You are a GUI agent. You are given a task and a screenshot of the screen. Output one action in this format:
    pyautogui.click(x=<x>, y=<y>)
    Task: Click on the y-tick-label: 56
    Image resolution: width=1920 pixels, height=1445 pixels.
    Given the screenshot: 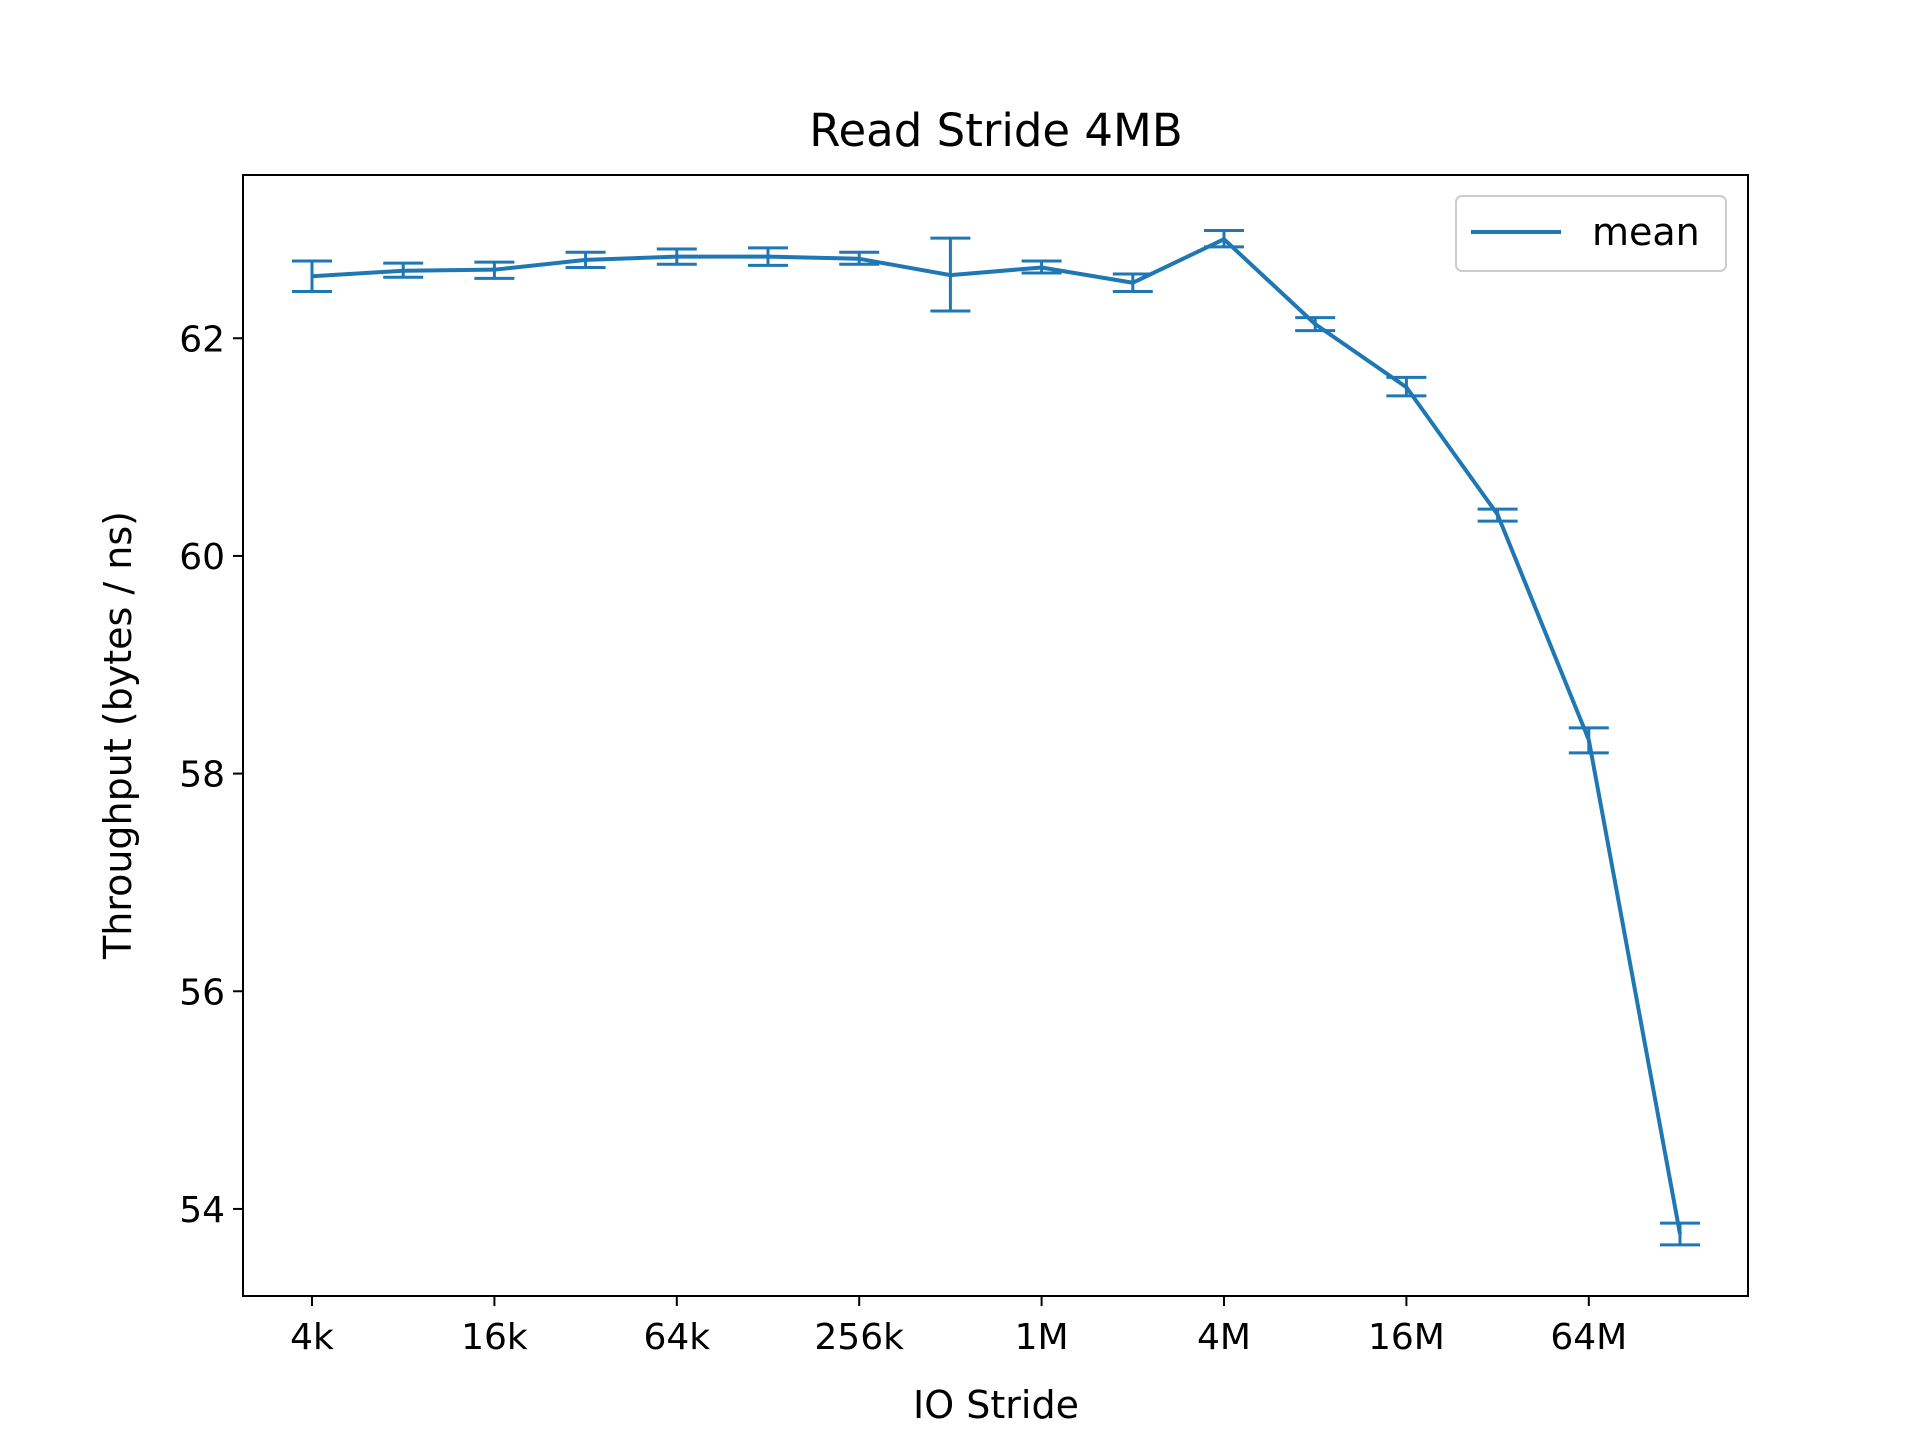 What is the action you would take?
    pyautogui.click(x=202, y=992)
    